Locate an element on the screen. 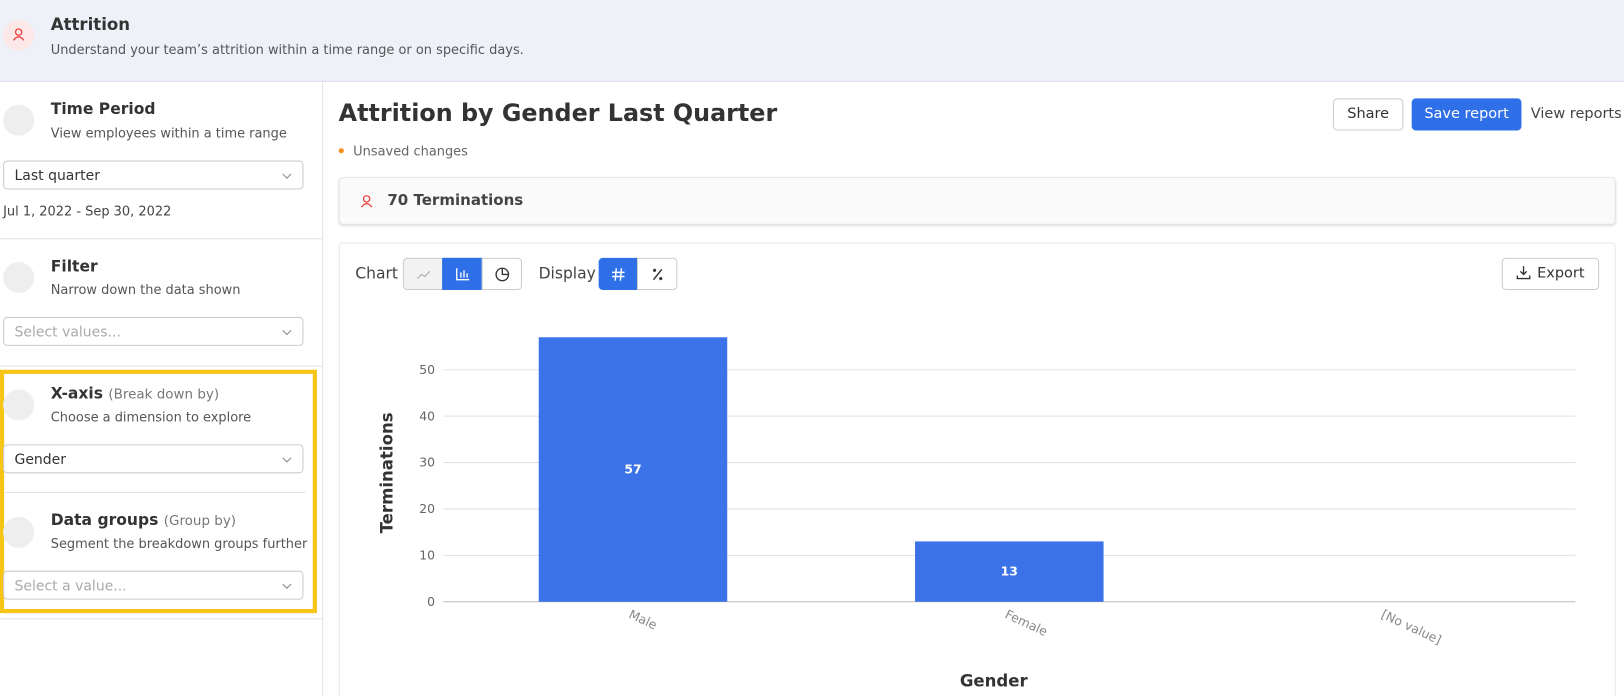 The image size is (1624, 696). export-button: Export is located at coordinates (1550, 273).